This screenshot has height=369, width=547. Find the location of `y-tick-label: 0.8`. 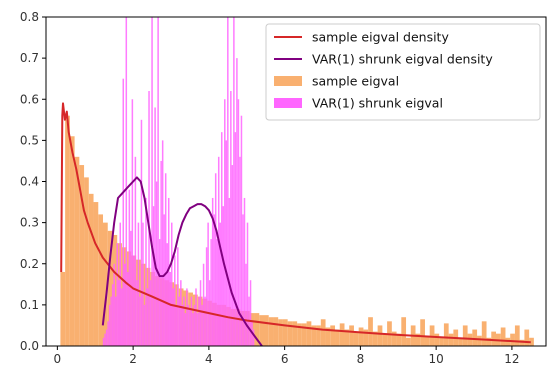

y-tick-label: 0.8 is located at coordinates (29, 17).